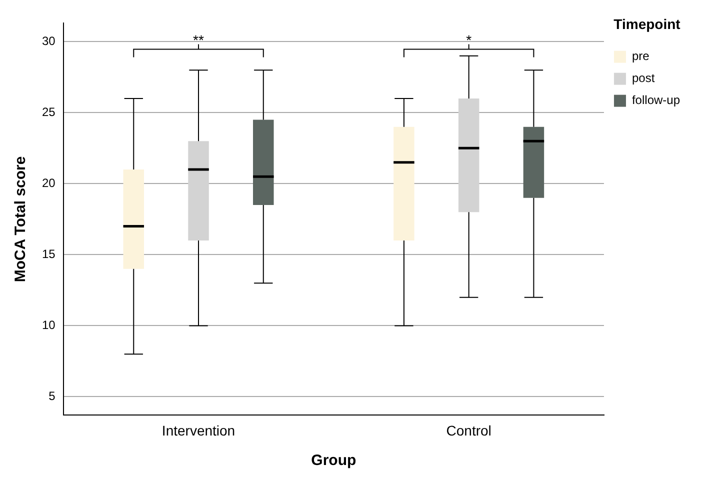 The height and width of the screenshot is (482, 702). What do you see at coordinates (333, 461) in the screenshot?
I see `x-axis-title: Group` at bounding box center [333, 461].